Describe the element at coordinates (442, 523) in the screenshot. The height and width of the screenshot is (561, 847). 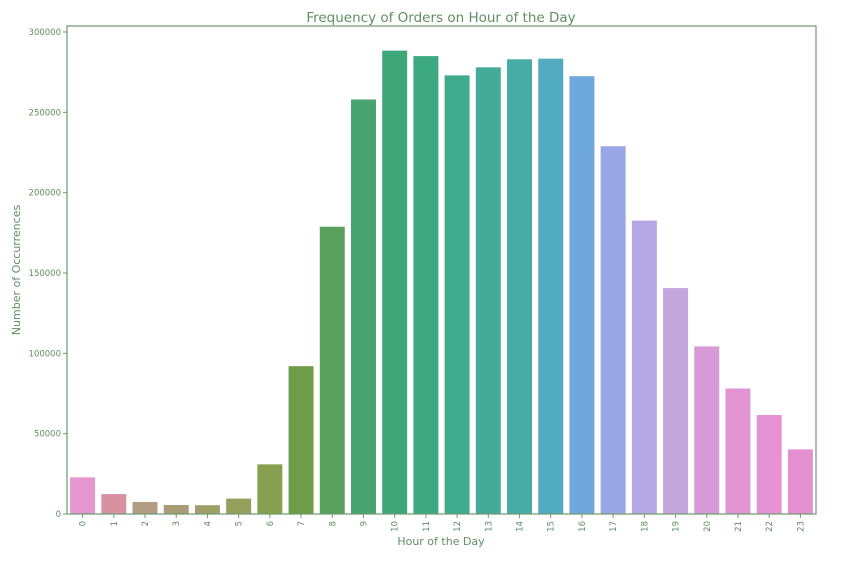
I see `x-axis: 0 1 2 3 4 5 6 7 8 9 10 11 12 13 14 15 16 17 18 19 20 21 22 23` at that location.